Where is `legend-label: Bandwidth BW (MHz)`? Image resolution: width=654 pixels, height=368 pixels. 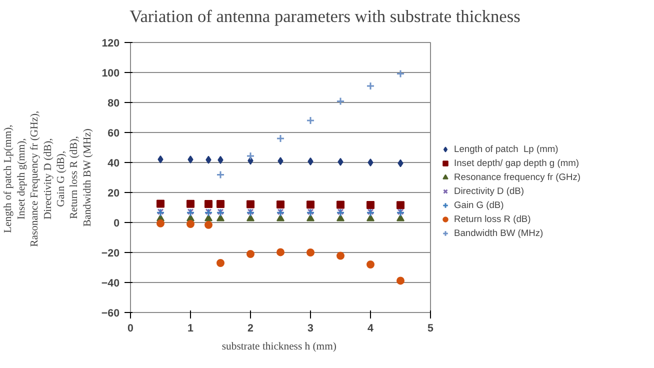 legend-label: Bandwidth BW (MHz) is located at coordinates (499, 232).